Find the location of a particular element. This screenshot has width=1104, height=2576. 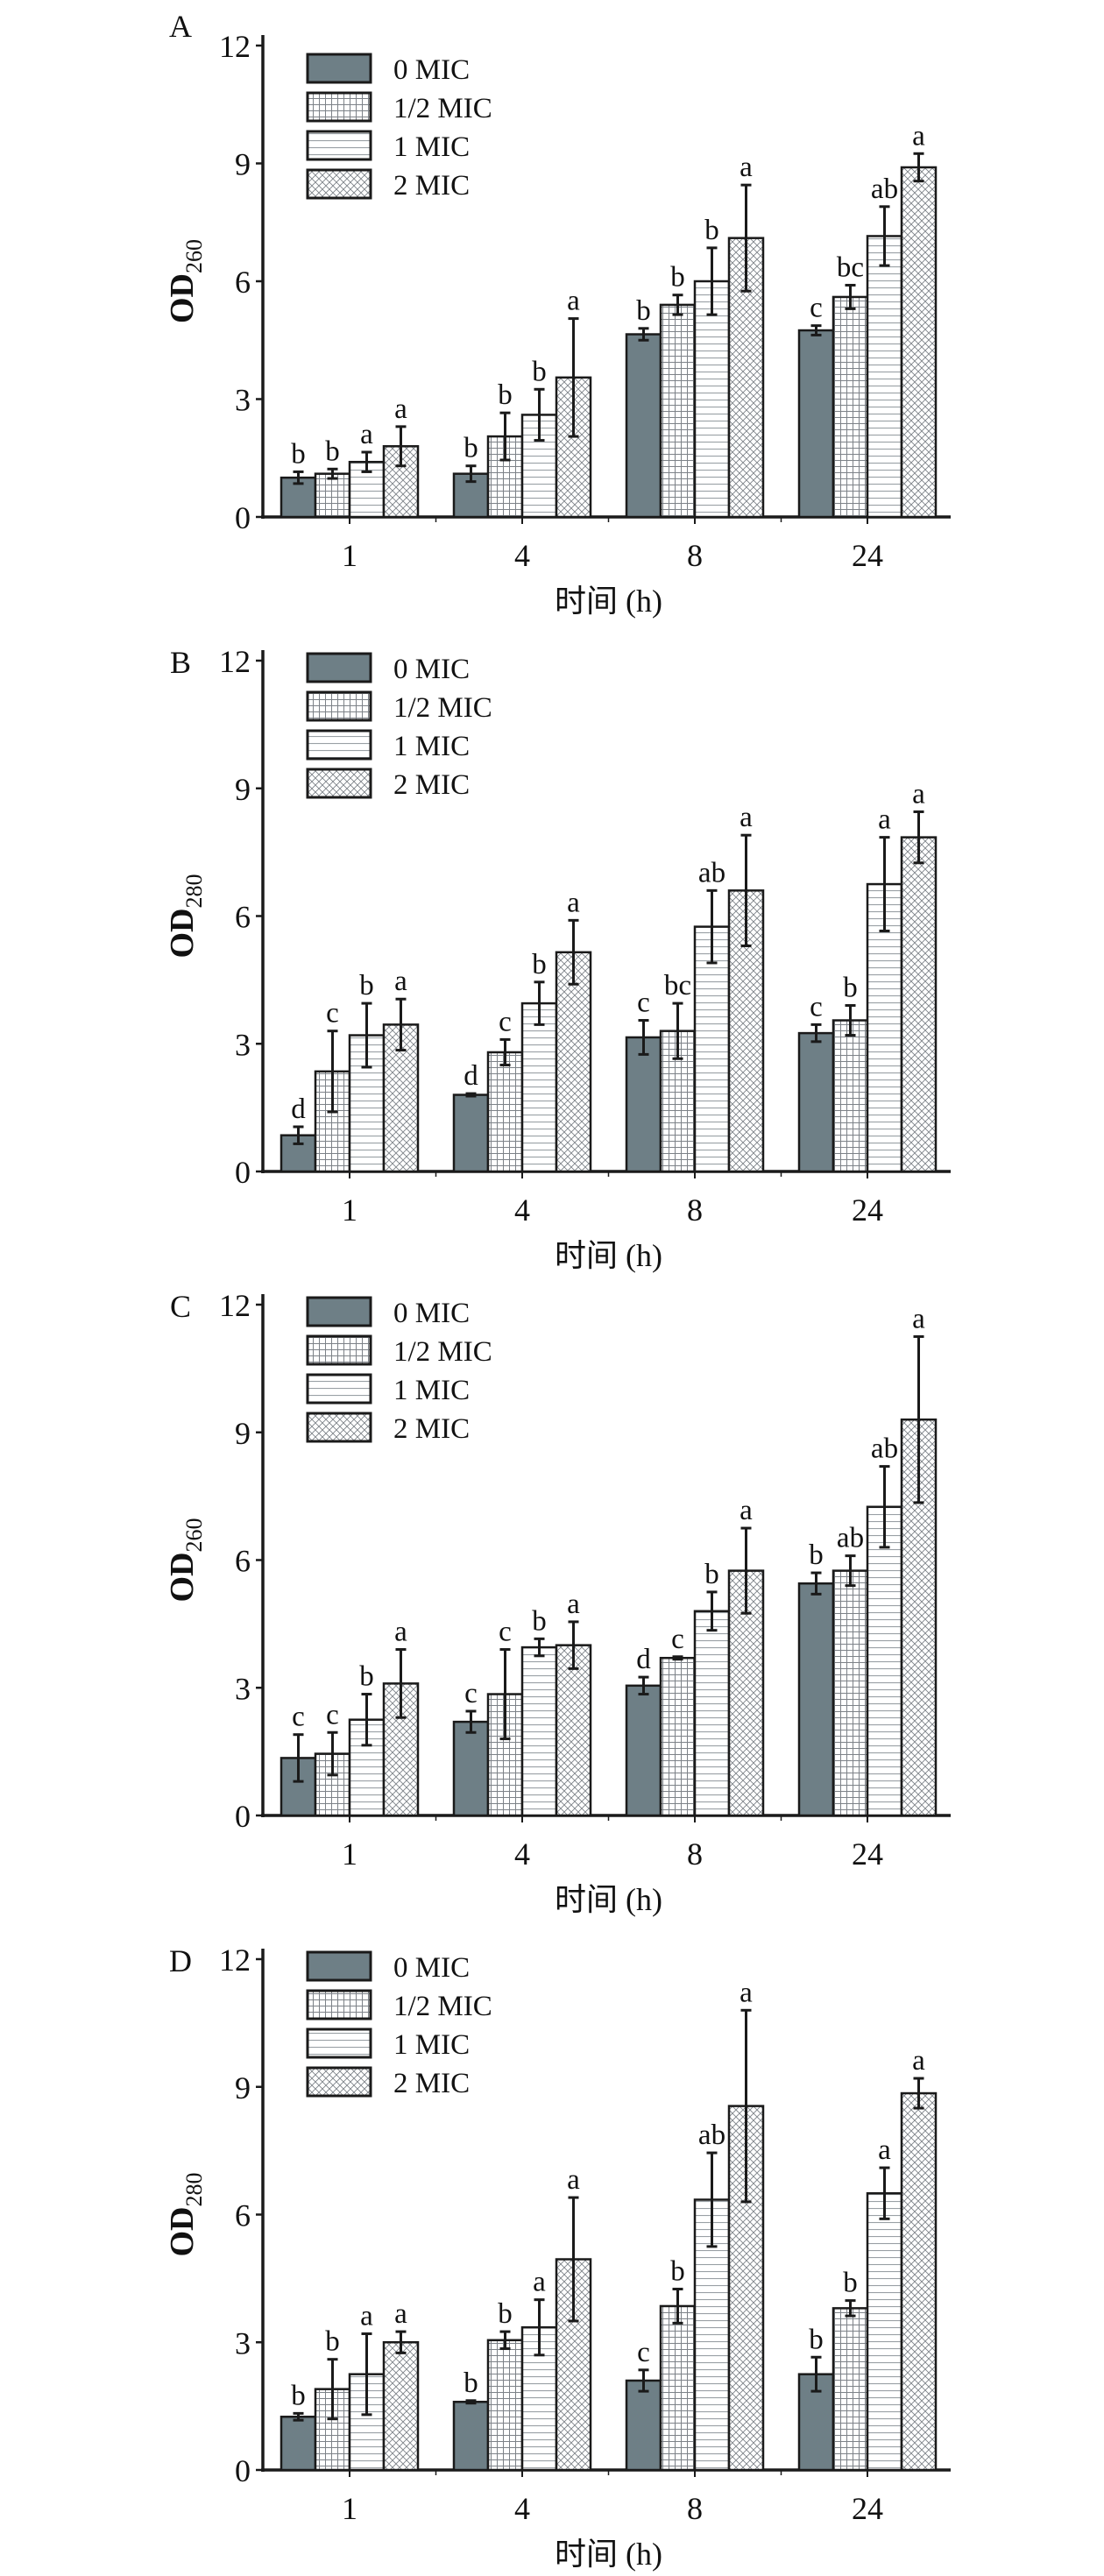

legend-swatch-0-mic is located at coordinates (339, 68).